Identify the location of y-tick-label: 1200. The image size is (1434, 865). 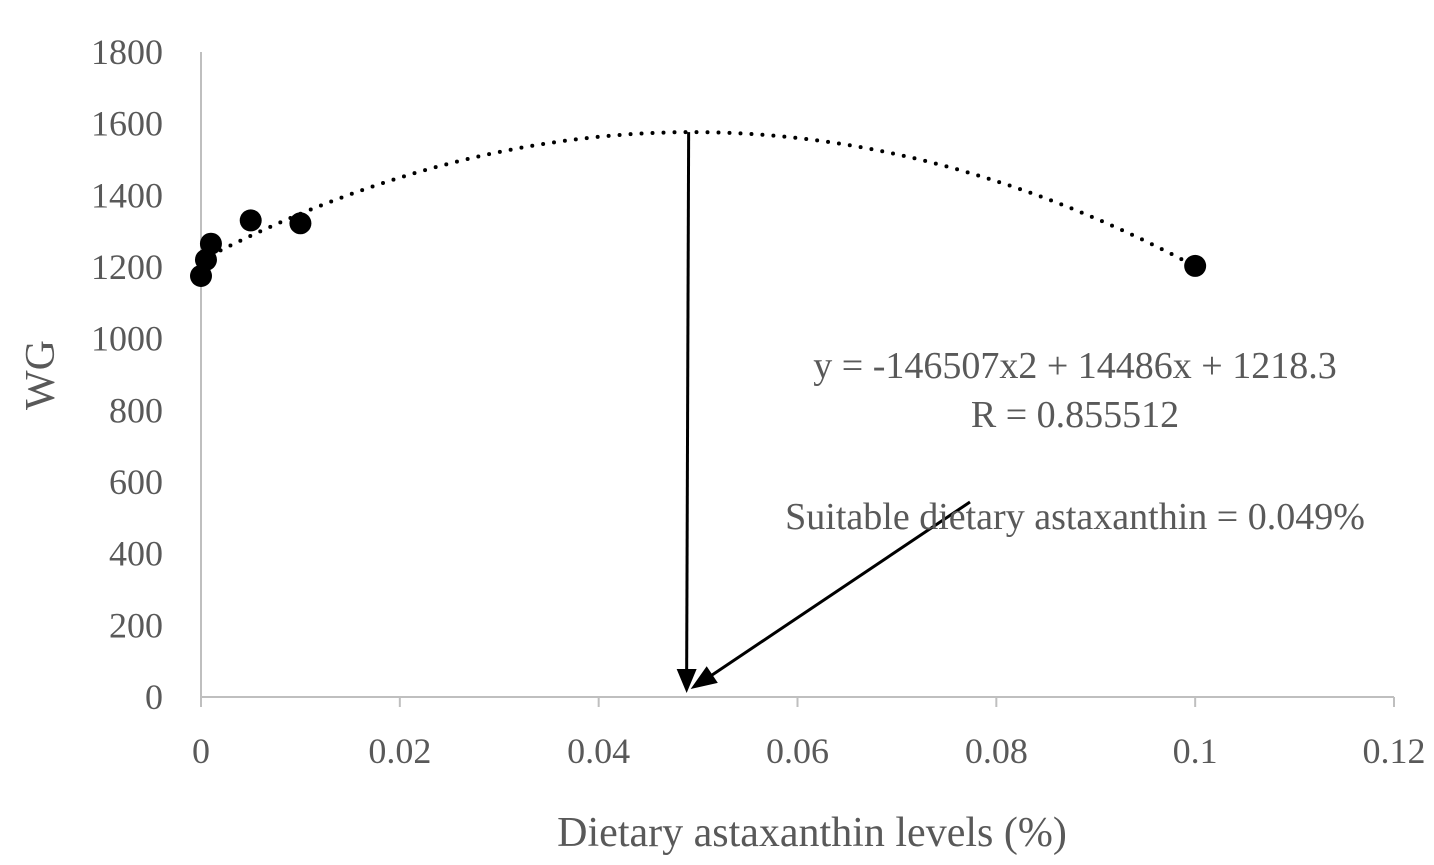
(127, 267).